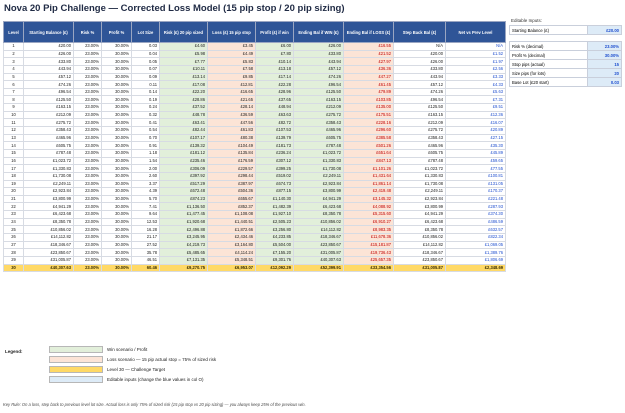 The height and width of the screenshot is (413, 625). Describe the element at coordinates (231, 229) in the screenshot. I see `table-cell: £1,872.66` at that location.